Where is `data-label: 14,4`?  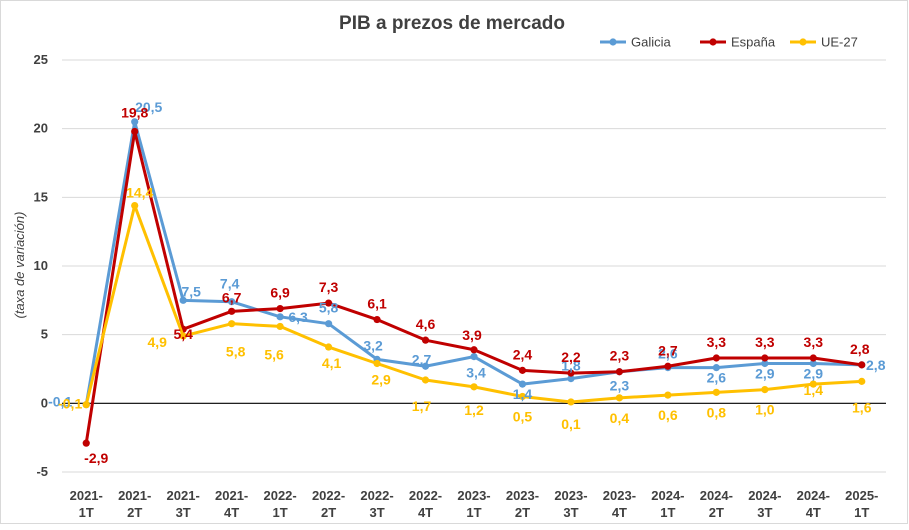 data-label: 14,4 is located at coordinates (139, 193).